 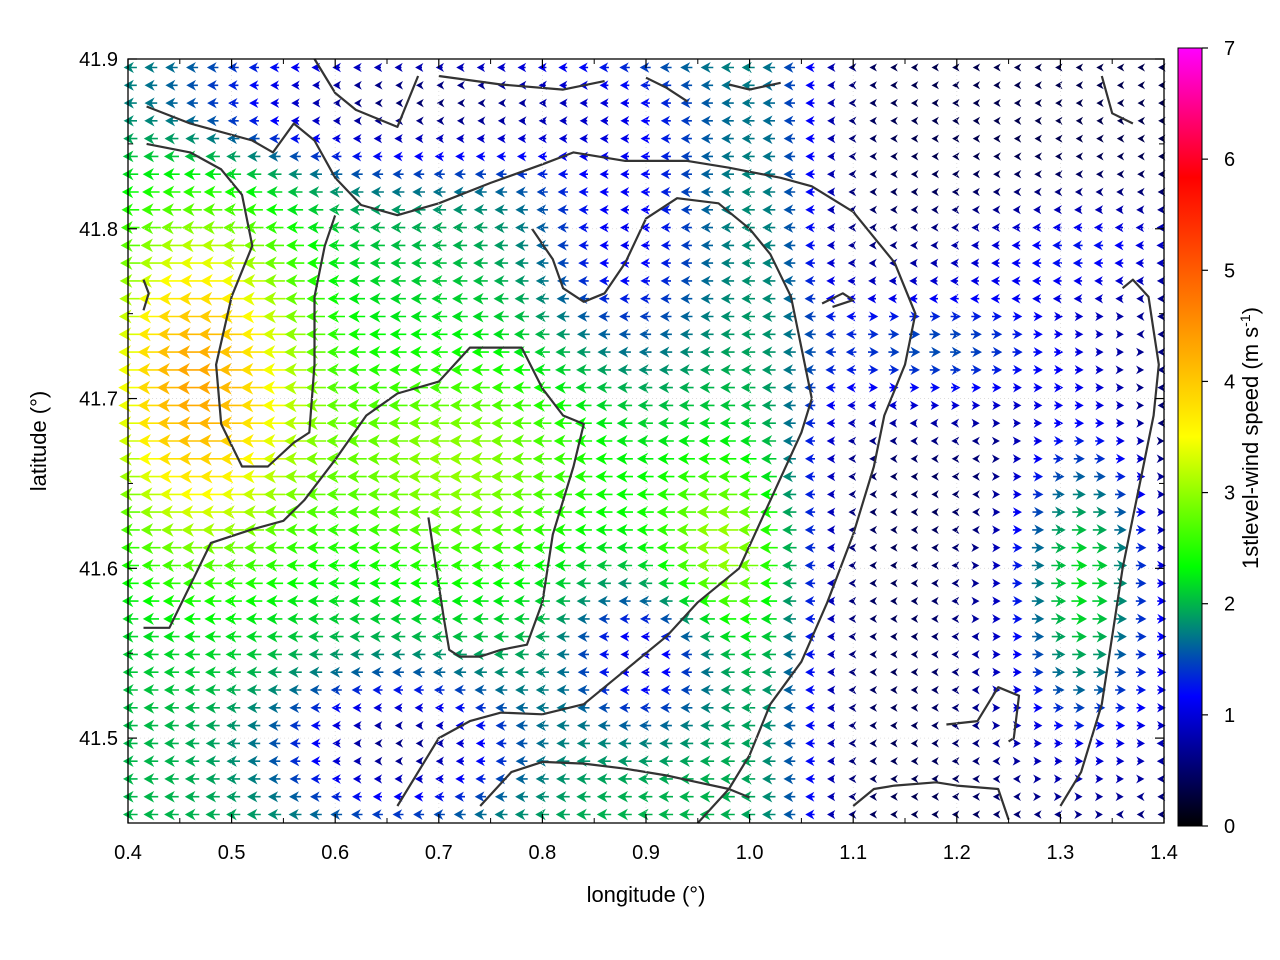 I want to click on colorbar-frame, so click(x=1190, y=437).